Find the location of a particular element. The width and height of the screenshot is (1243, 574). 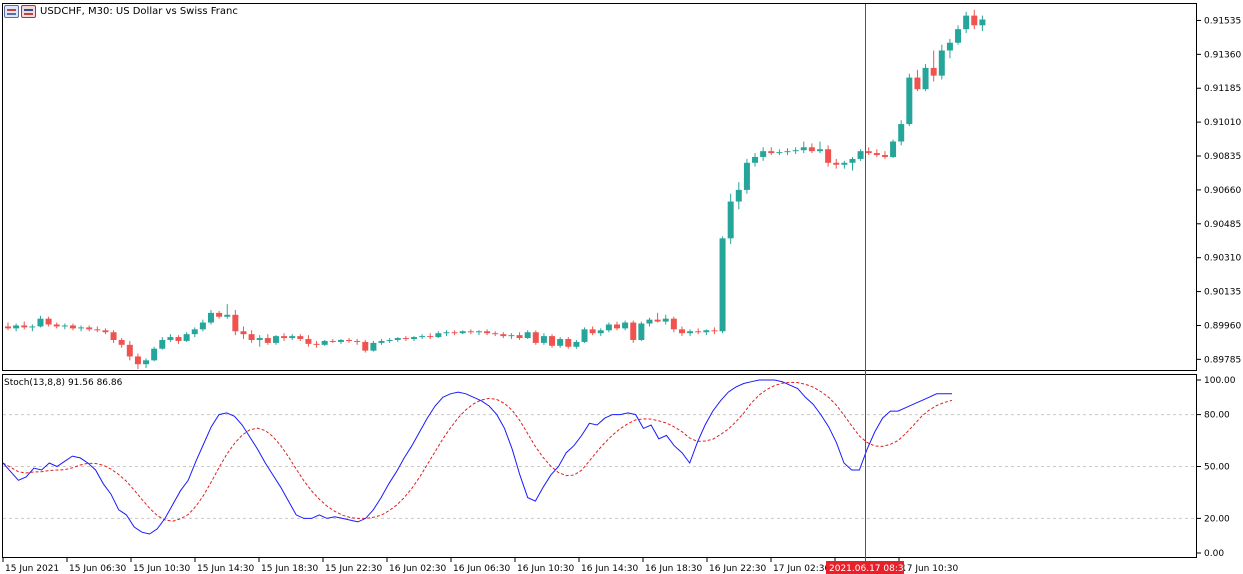

time-tick-label: 15 Jun 14:30 is located at coordinates (225, 569).